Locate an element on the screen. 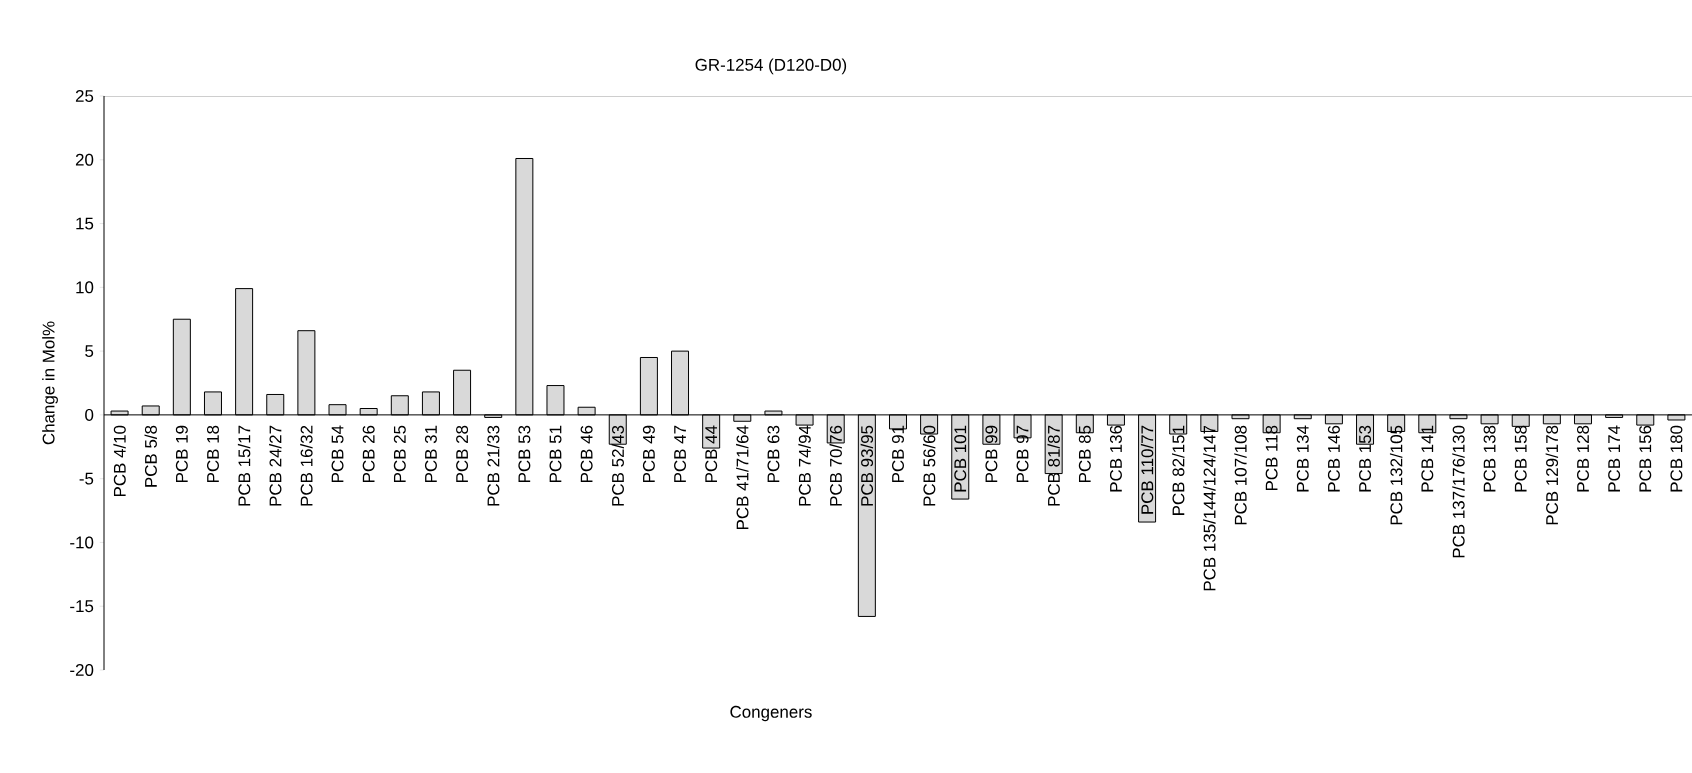 The width and height of the screenshot is (1692, 773). y-tick-label: 20 is located at coordinates (84, 159).